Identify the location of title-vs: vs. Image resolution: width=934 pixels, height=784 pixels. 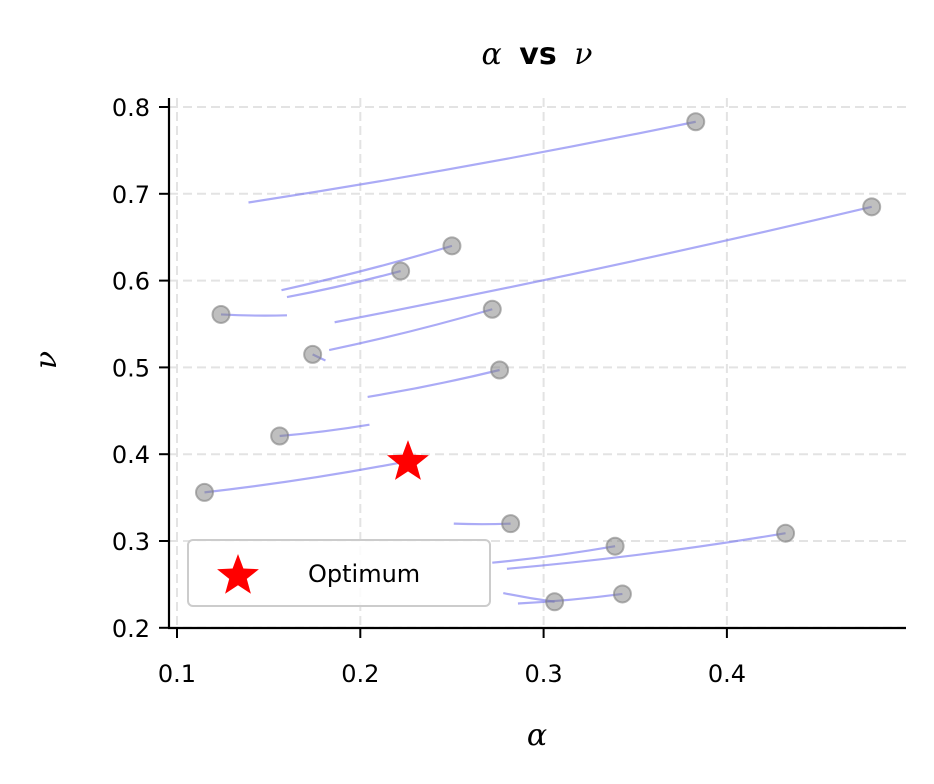
(537, 54).